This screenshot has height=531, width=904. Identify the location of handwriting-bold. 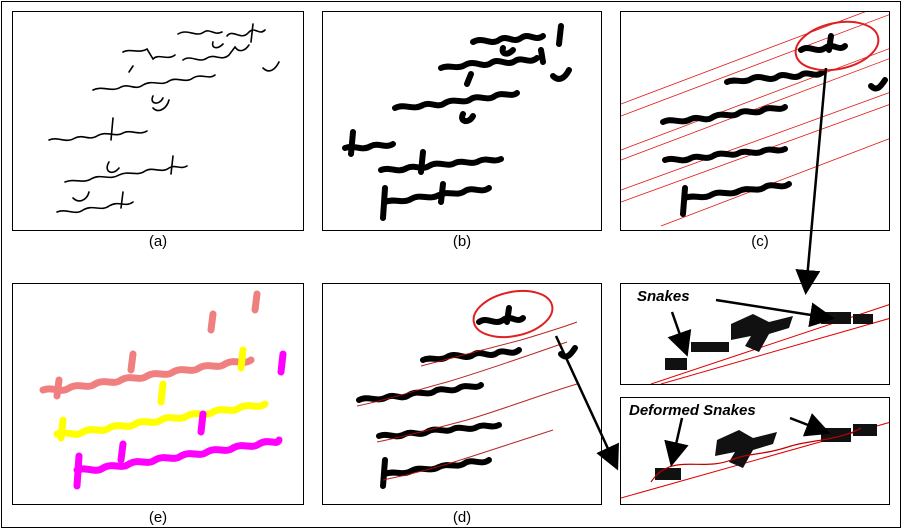
(457, 122).